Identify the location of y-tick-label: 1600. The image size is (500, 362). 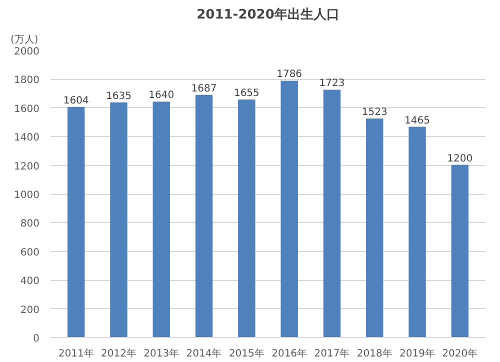
(27, 109).